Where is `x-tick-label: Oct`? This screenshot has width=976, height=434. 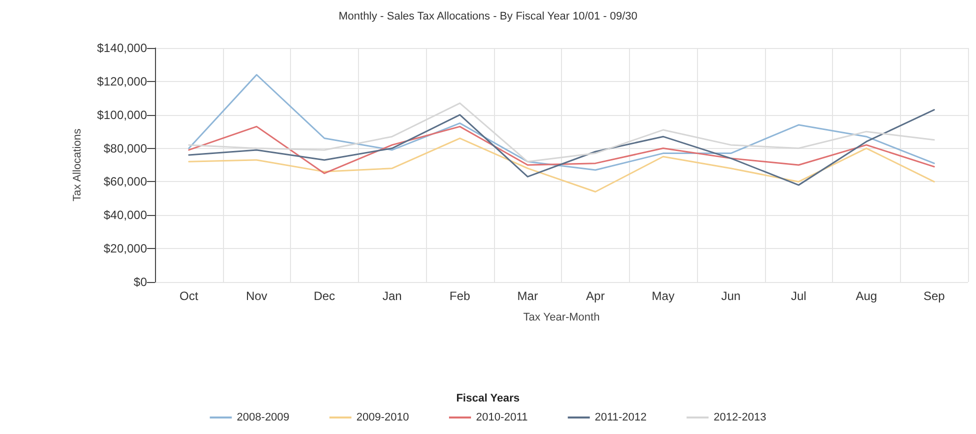 x-tick-label: Oct is located at coordinates (189, 296).